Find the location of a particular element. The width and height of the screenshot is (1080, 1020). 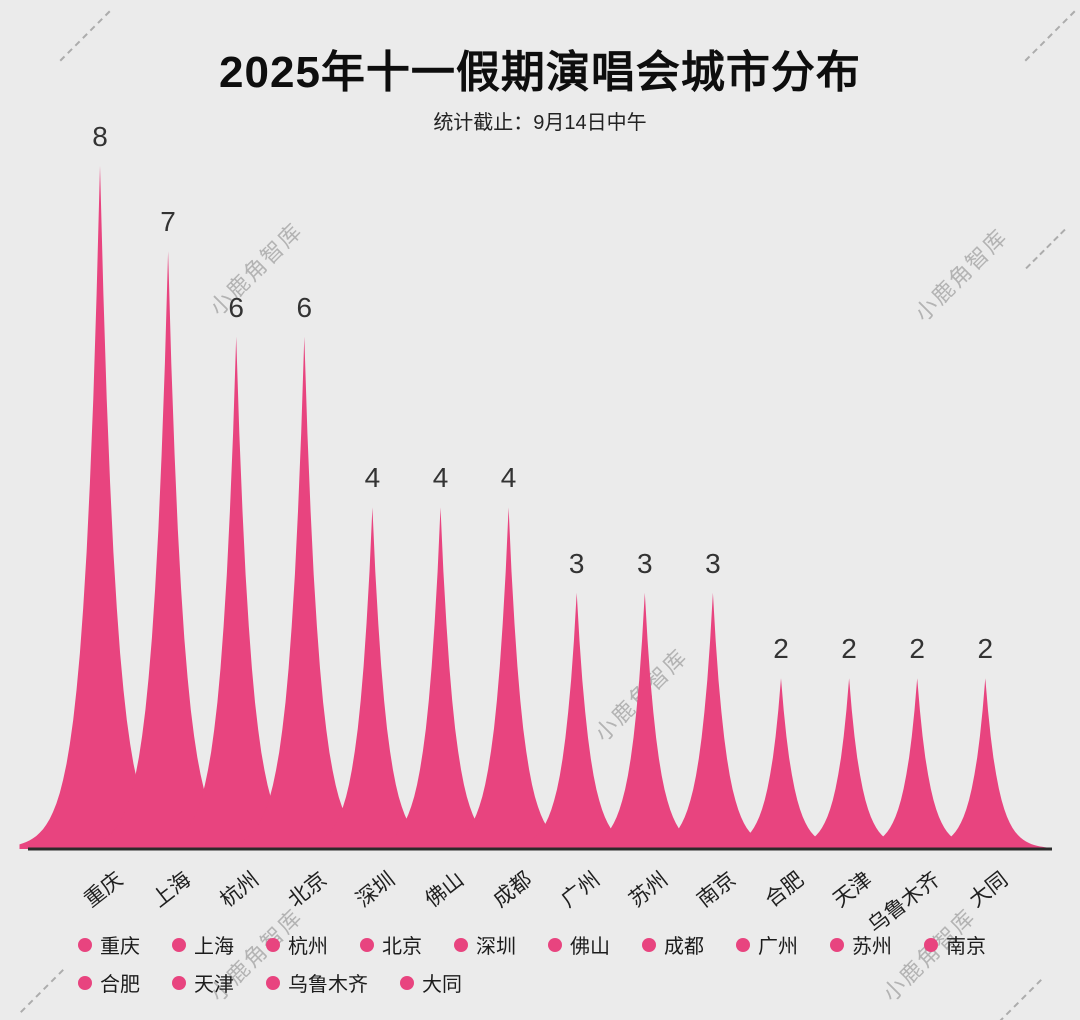

legend-item: 乌鲁木齐 is located at coordinates (333, 982).